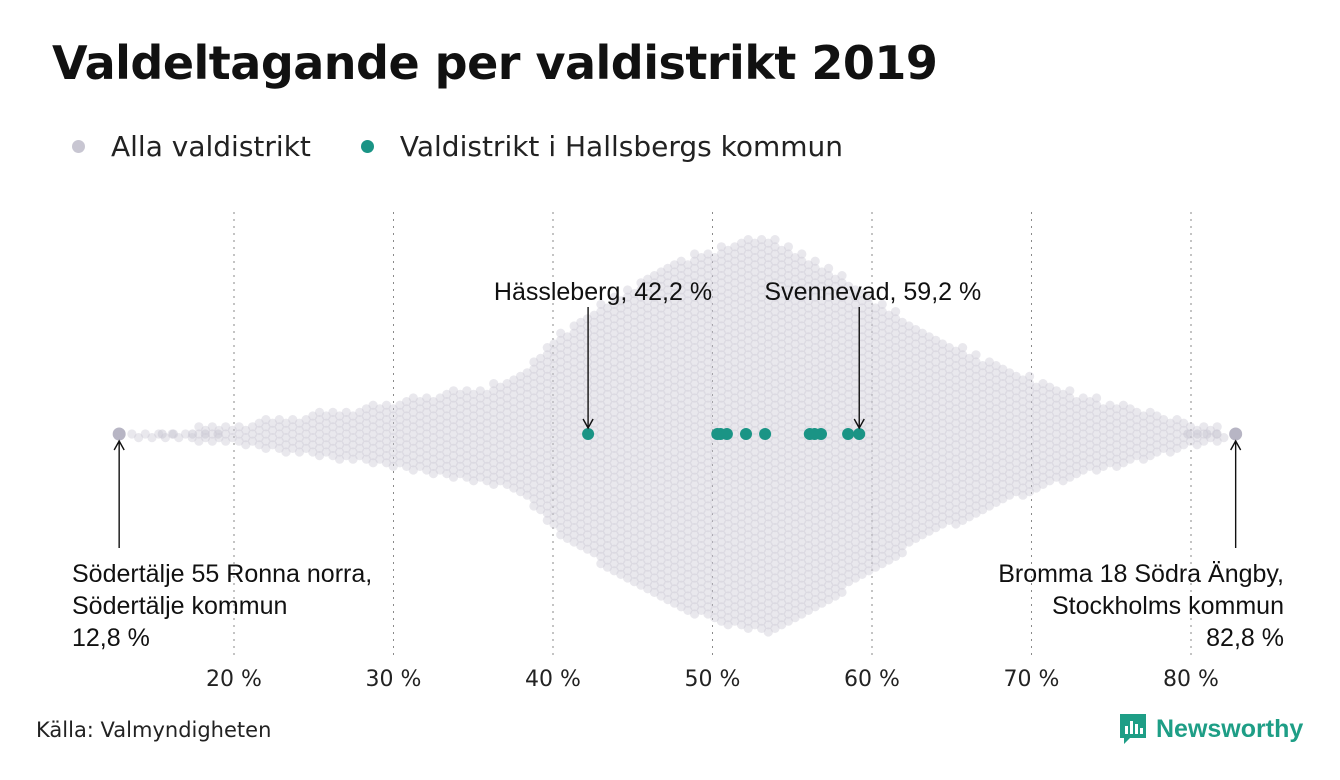 The height and width of the screenshot is (780, 1340). I want to click on brand-logo: Newsworthy, so click(1210, 729).